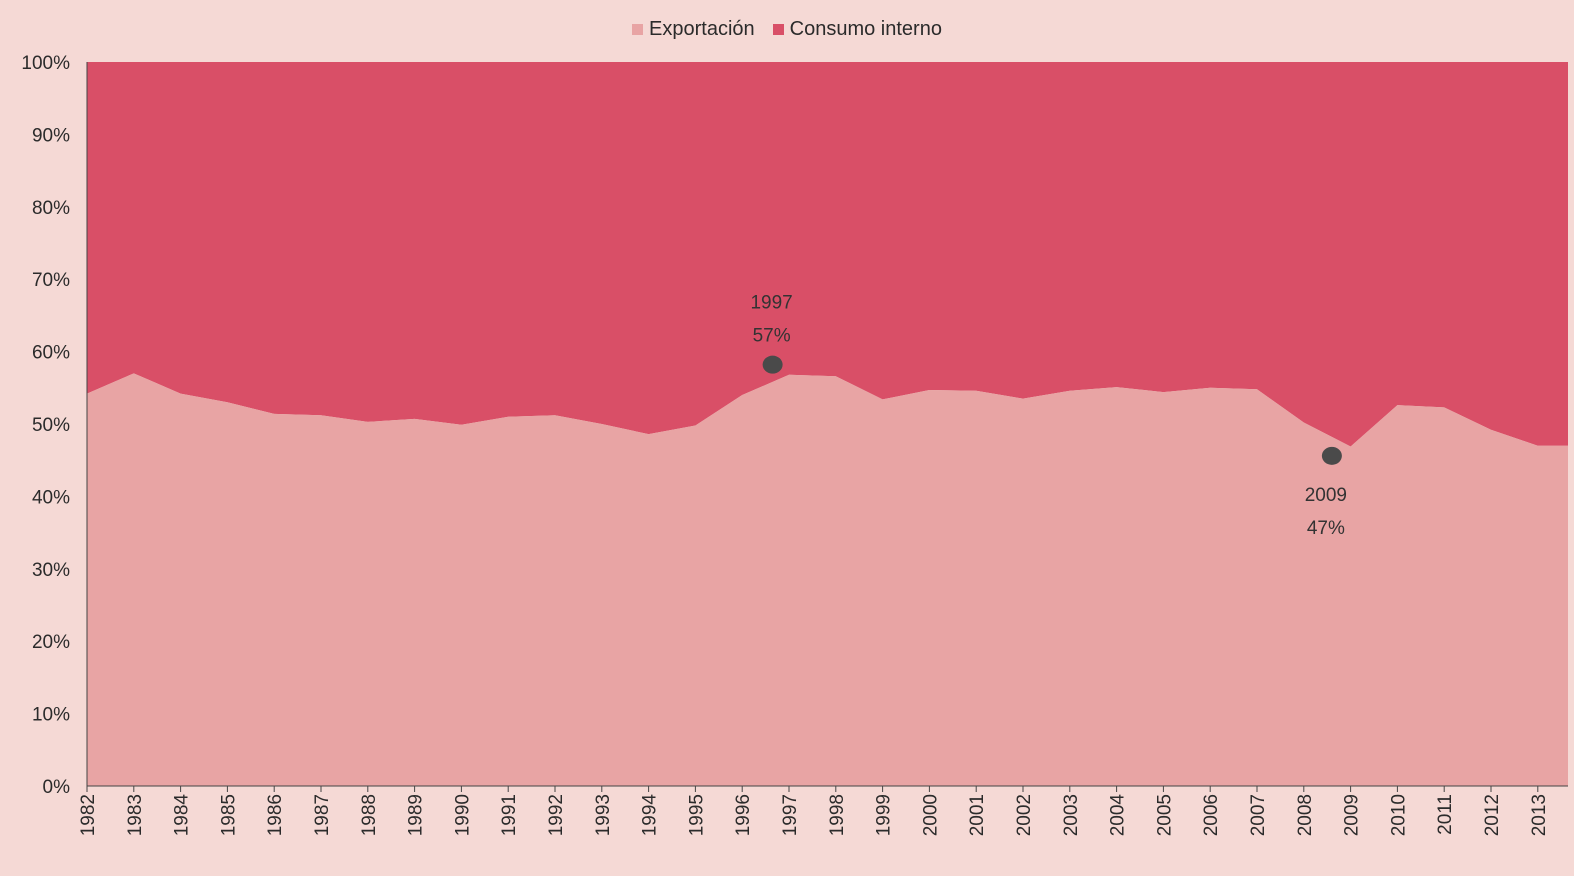  Describe the element at coordinates (182, 815) in the screenshot. I see `x-tick-label: 1984` at that location.